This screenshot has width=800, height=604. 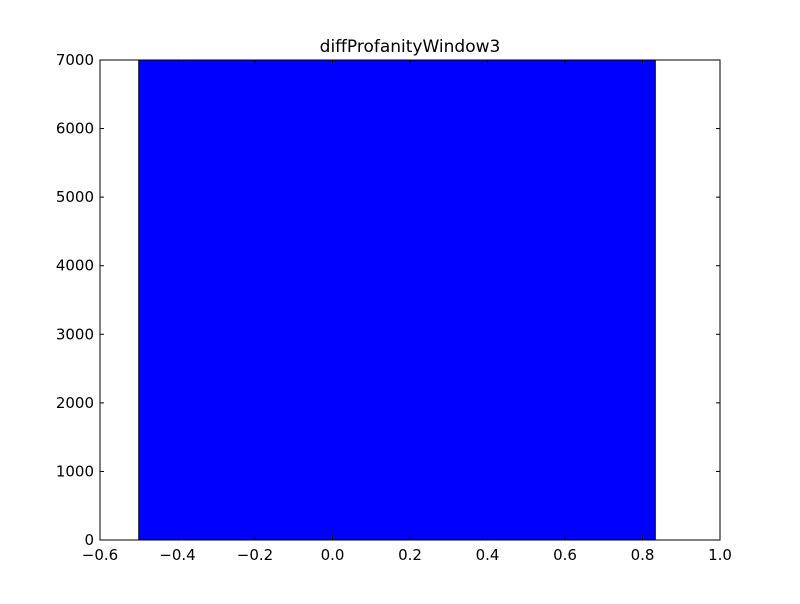 What do you see at coordinates (488, 555) in the screenshot?
I see `x-tick-label: 0.4` at bounding box center [488, 555].